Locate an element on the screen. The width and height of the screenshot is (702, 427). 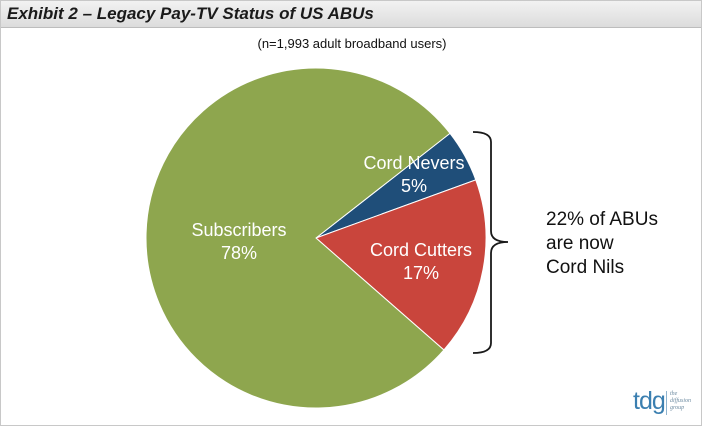
chart-subtitle: (n=1,993 adult broadband users) is located at coordinates (352, 43).